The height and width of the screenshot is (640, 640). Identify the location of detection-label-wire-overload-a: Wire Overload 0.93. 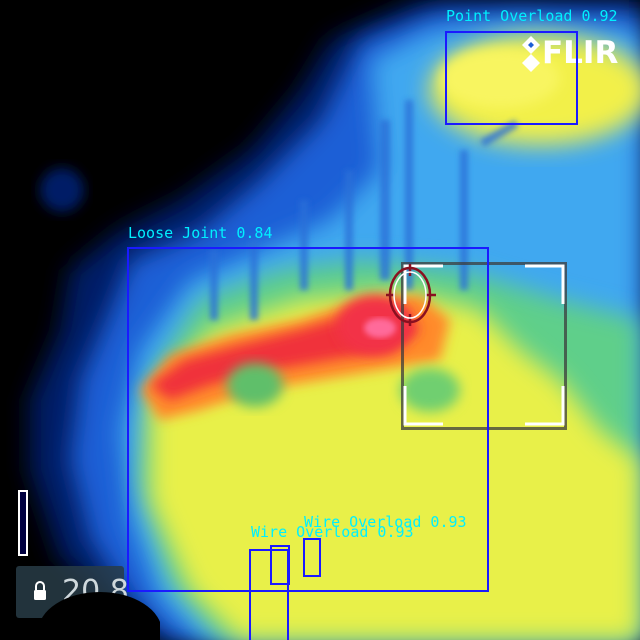
(385, 522).